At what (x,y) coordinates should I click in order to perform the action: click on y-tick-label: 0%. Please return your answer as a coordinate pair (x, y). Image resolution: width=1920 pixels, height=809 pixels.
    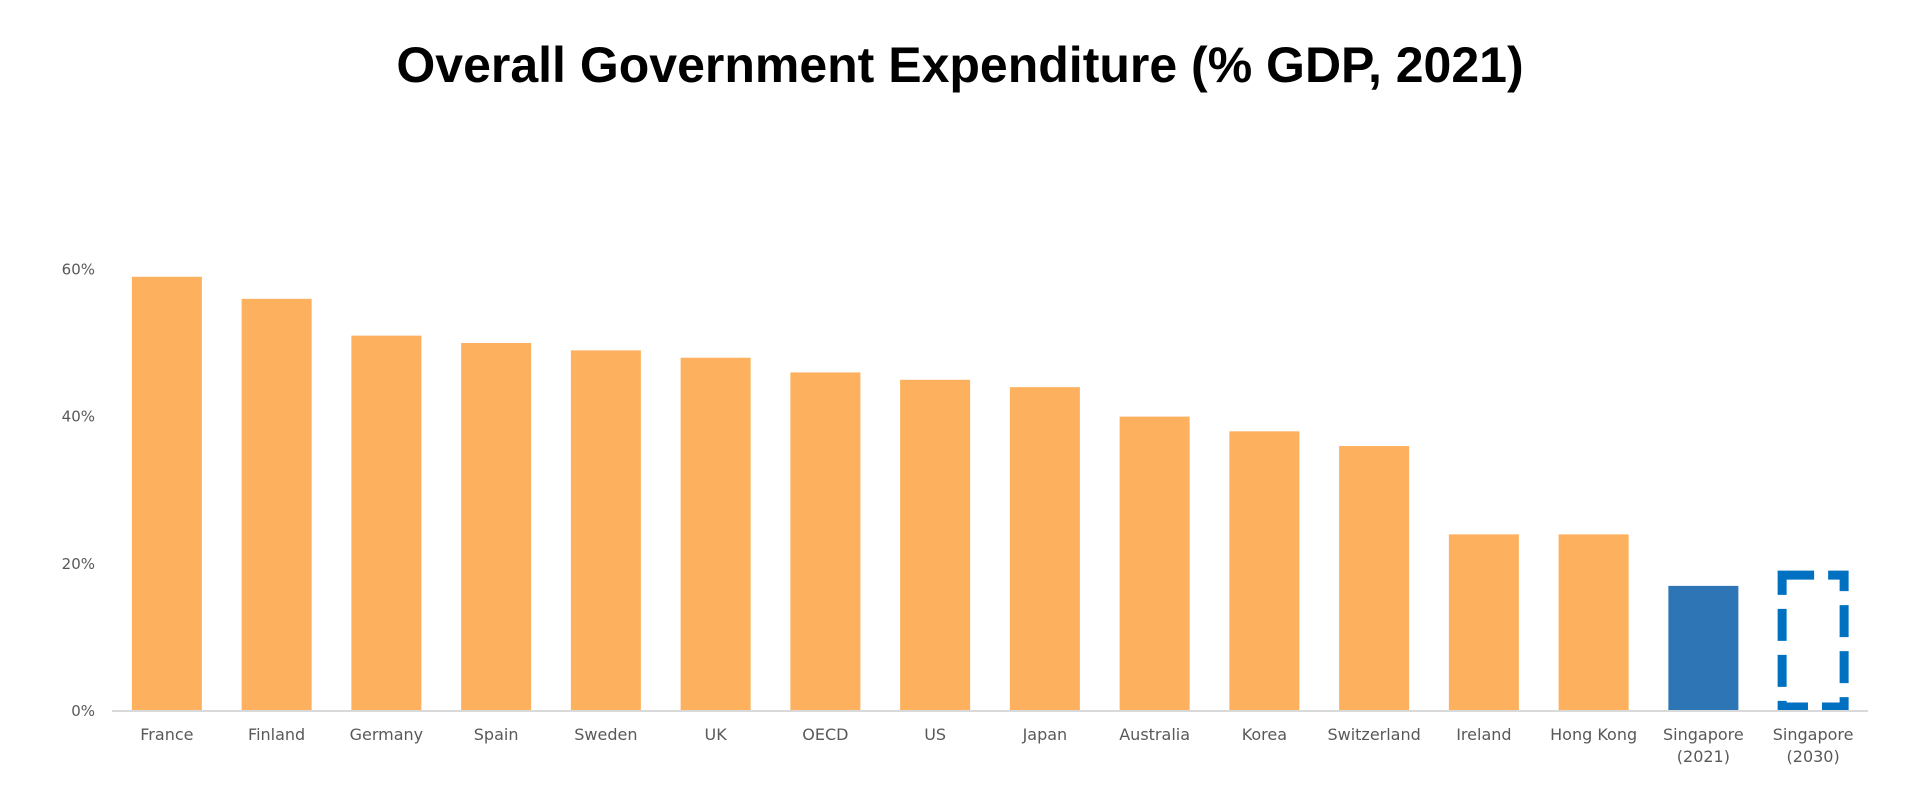
    Looking at the image, I should click on (83, 711).